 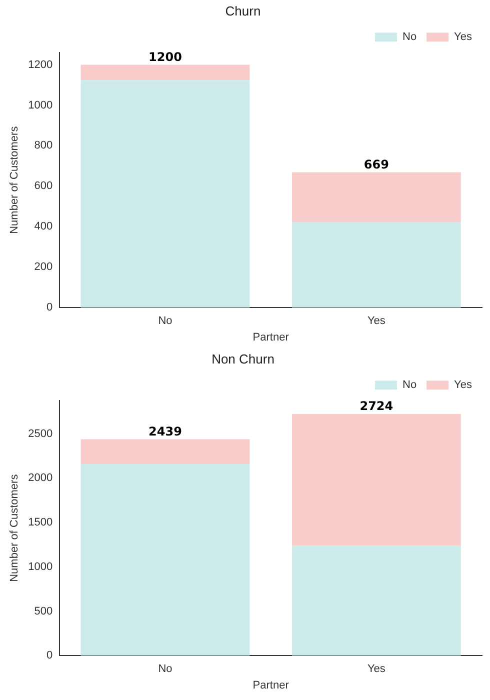 What do you see at coordinates (377, 406) in the screenshot?
I see `total-label: 2724` at bounding box center [377, 406].